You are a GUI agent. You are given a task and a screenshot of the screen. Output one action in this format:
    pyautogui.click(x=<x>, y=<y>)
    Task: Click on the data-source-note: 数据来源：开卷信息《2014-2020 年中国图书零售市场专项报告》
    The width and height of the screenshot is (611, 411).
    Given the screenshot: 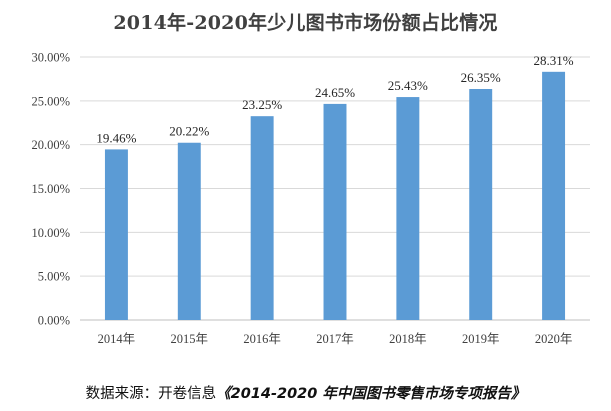 What is the action you would take?
    pyautogui.click(x=305, y=392)
    